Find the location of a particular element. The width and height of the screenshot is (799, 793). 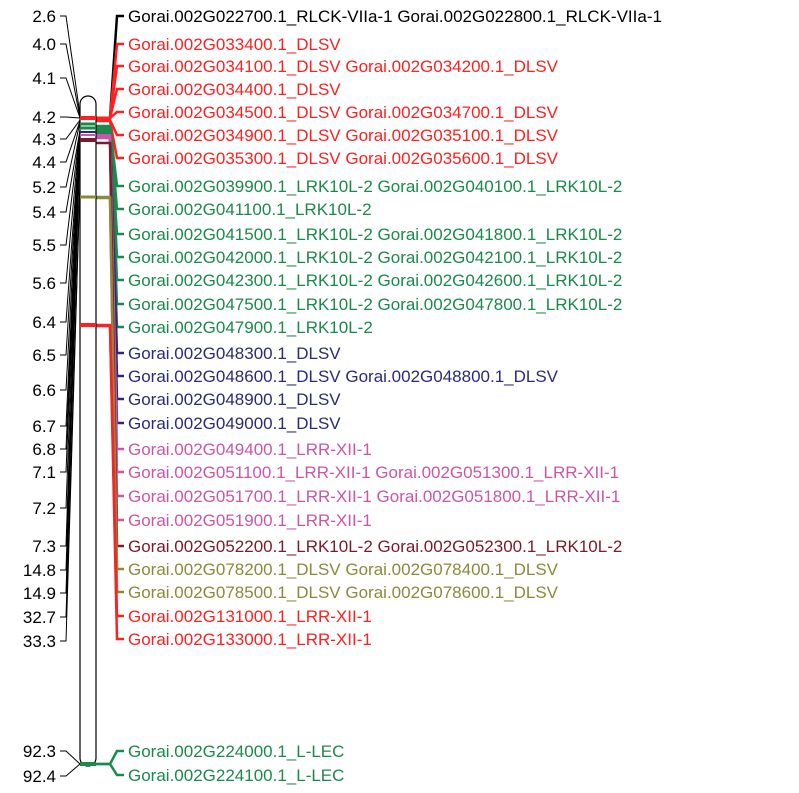

gene-label: Gorai.002G051900.1_LRR-XII-1 is located at coordinates (250, 520).